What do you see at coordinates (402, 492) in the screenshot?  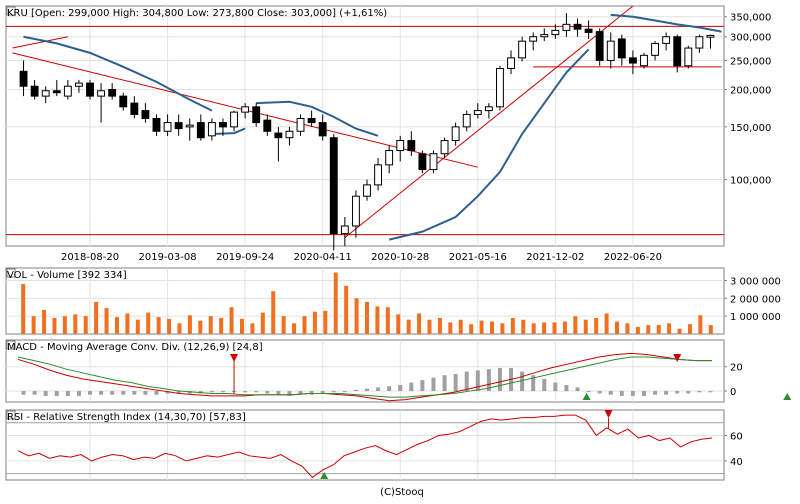 I see `footer-credit: (C)Stooq` at bounding box center [402, 492].